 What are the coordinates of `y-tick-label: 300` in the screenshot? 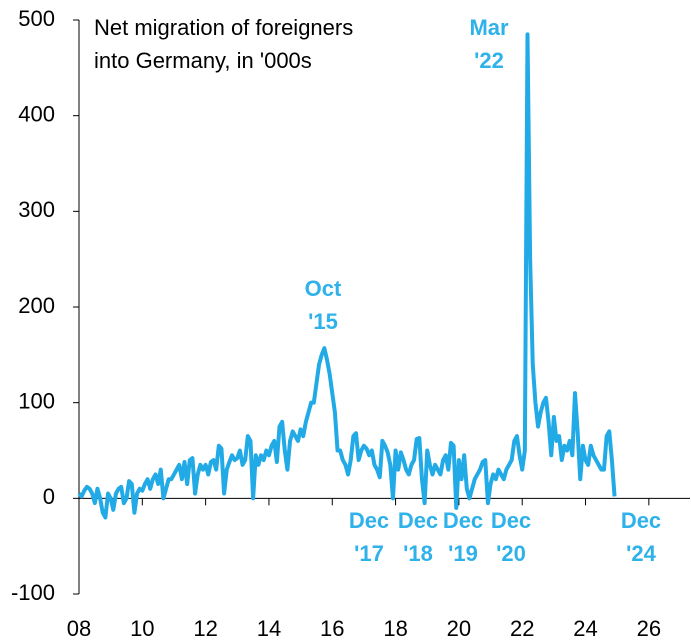 It's located at (36, 209).